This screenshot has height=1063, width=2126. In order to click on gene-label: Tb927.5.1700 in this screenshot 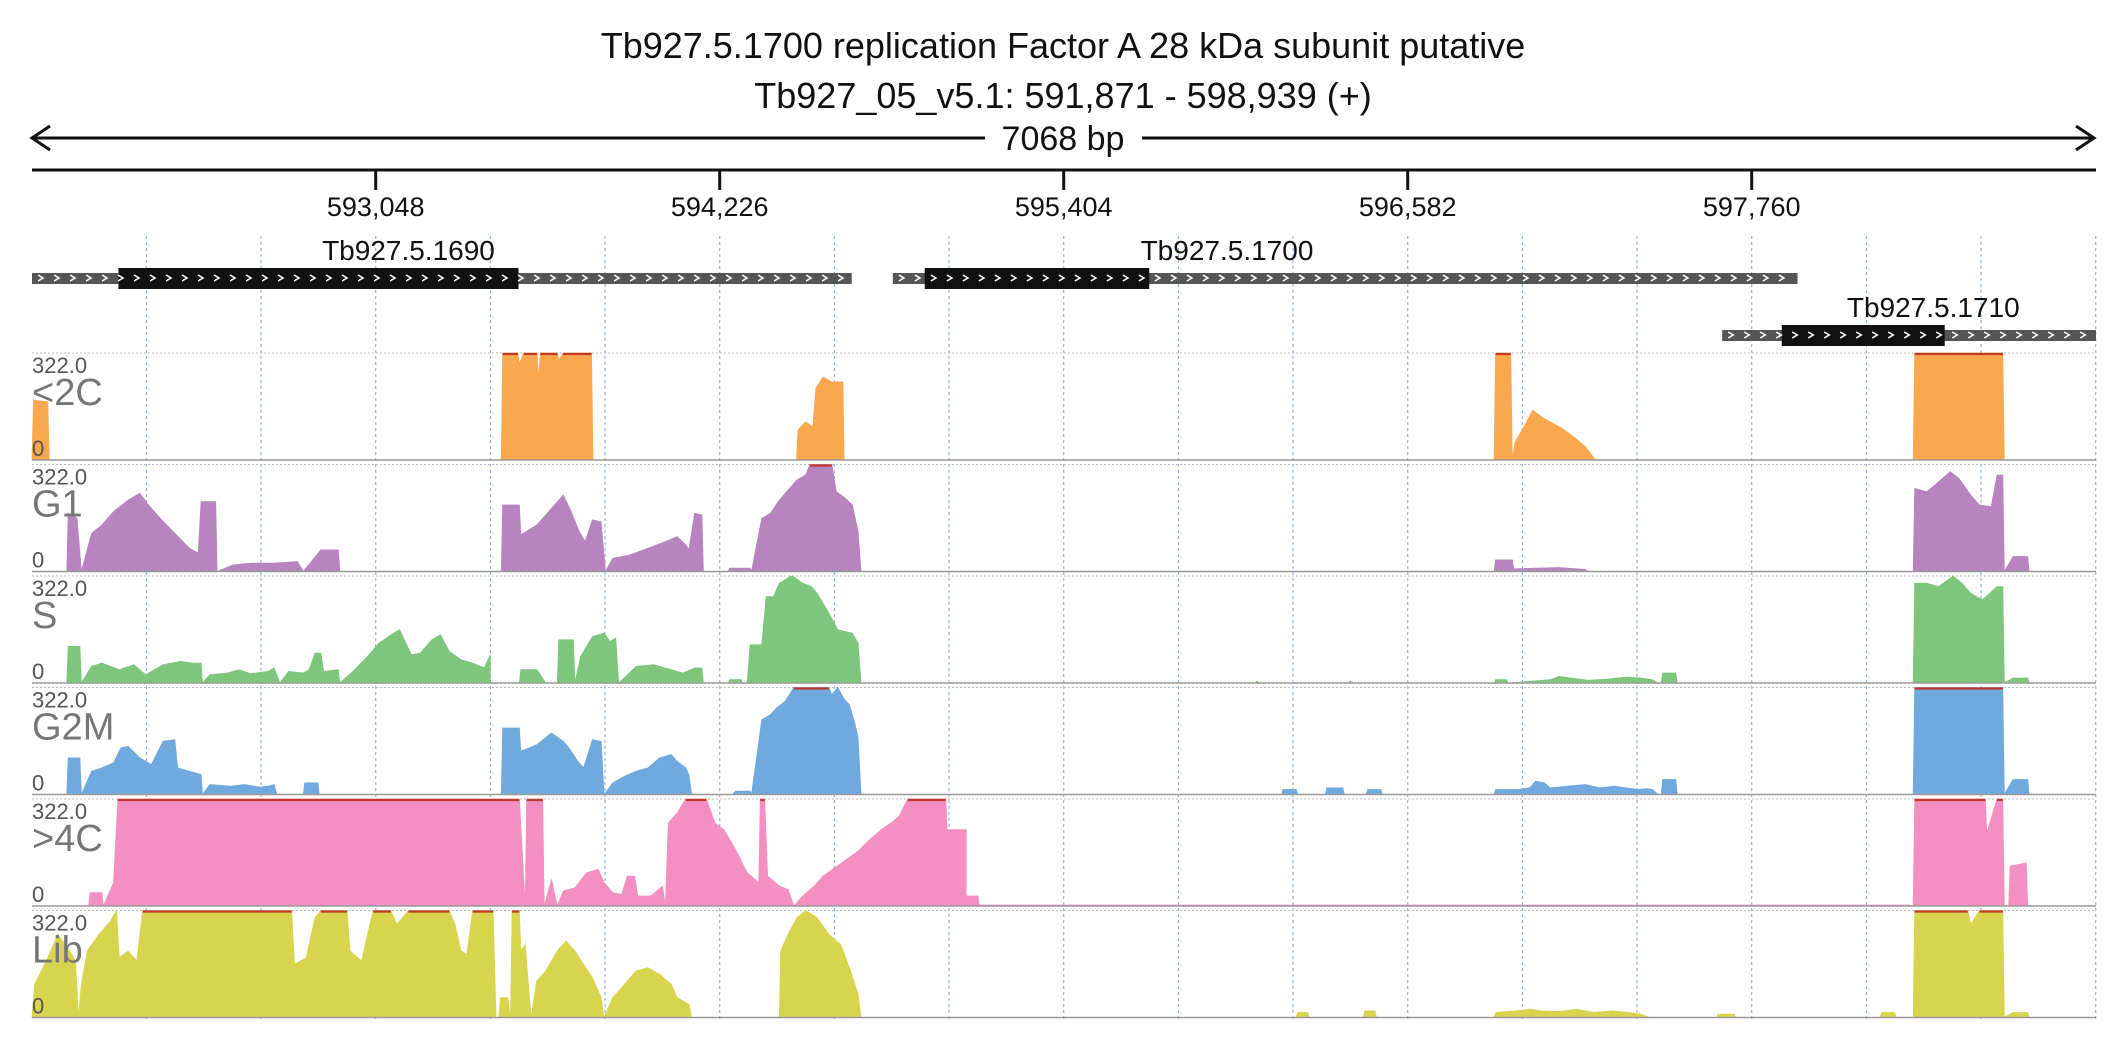, I will do `click(1227, 250)`.